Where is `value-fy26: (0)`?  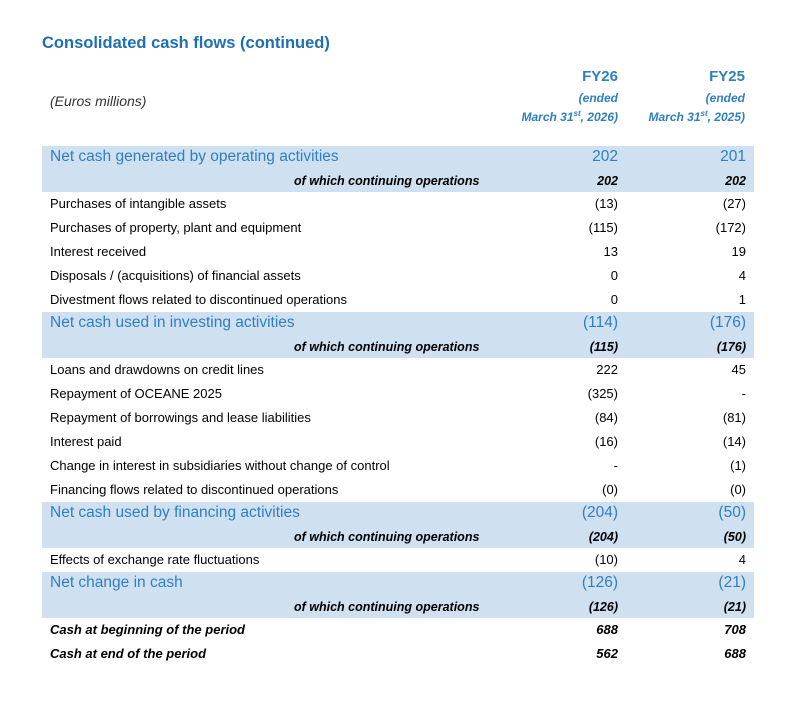
value-fy26: (0) is located at coordinates (610, 489).